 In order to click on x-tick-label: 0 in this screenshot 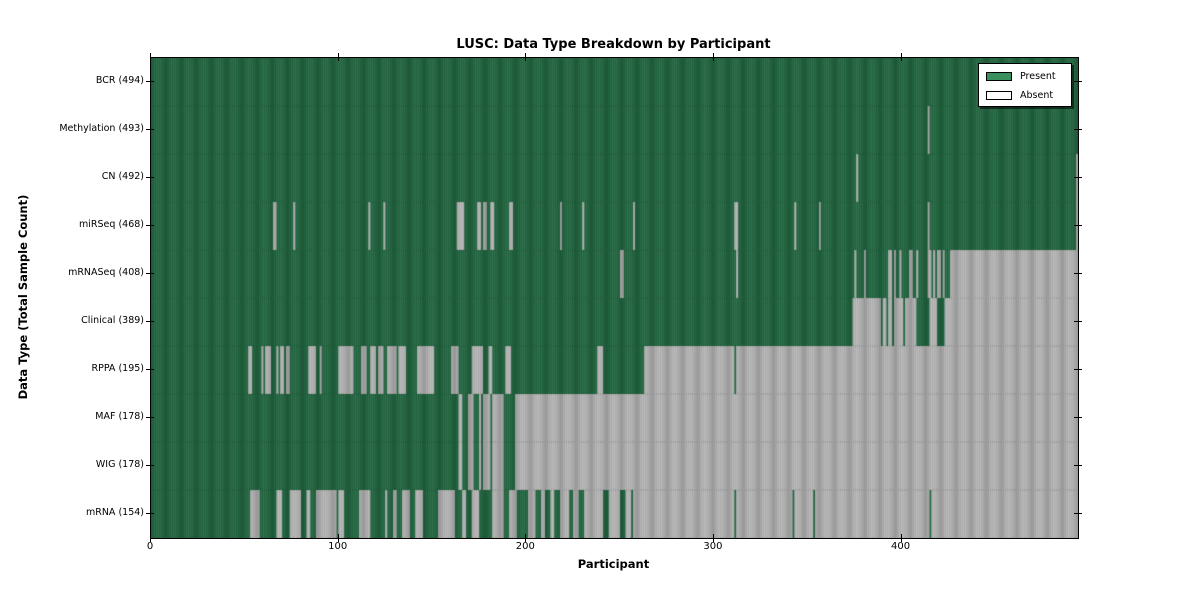, I will do `click(150, 546)`.